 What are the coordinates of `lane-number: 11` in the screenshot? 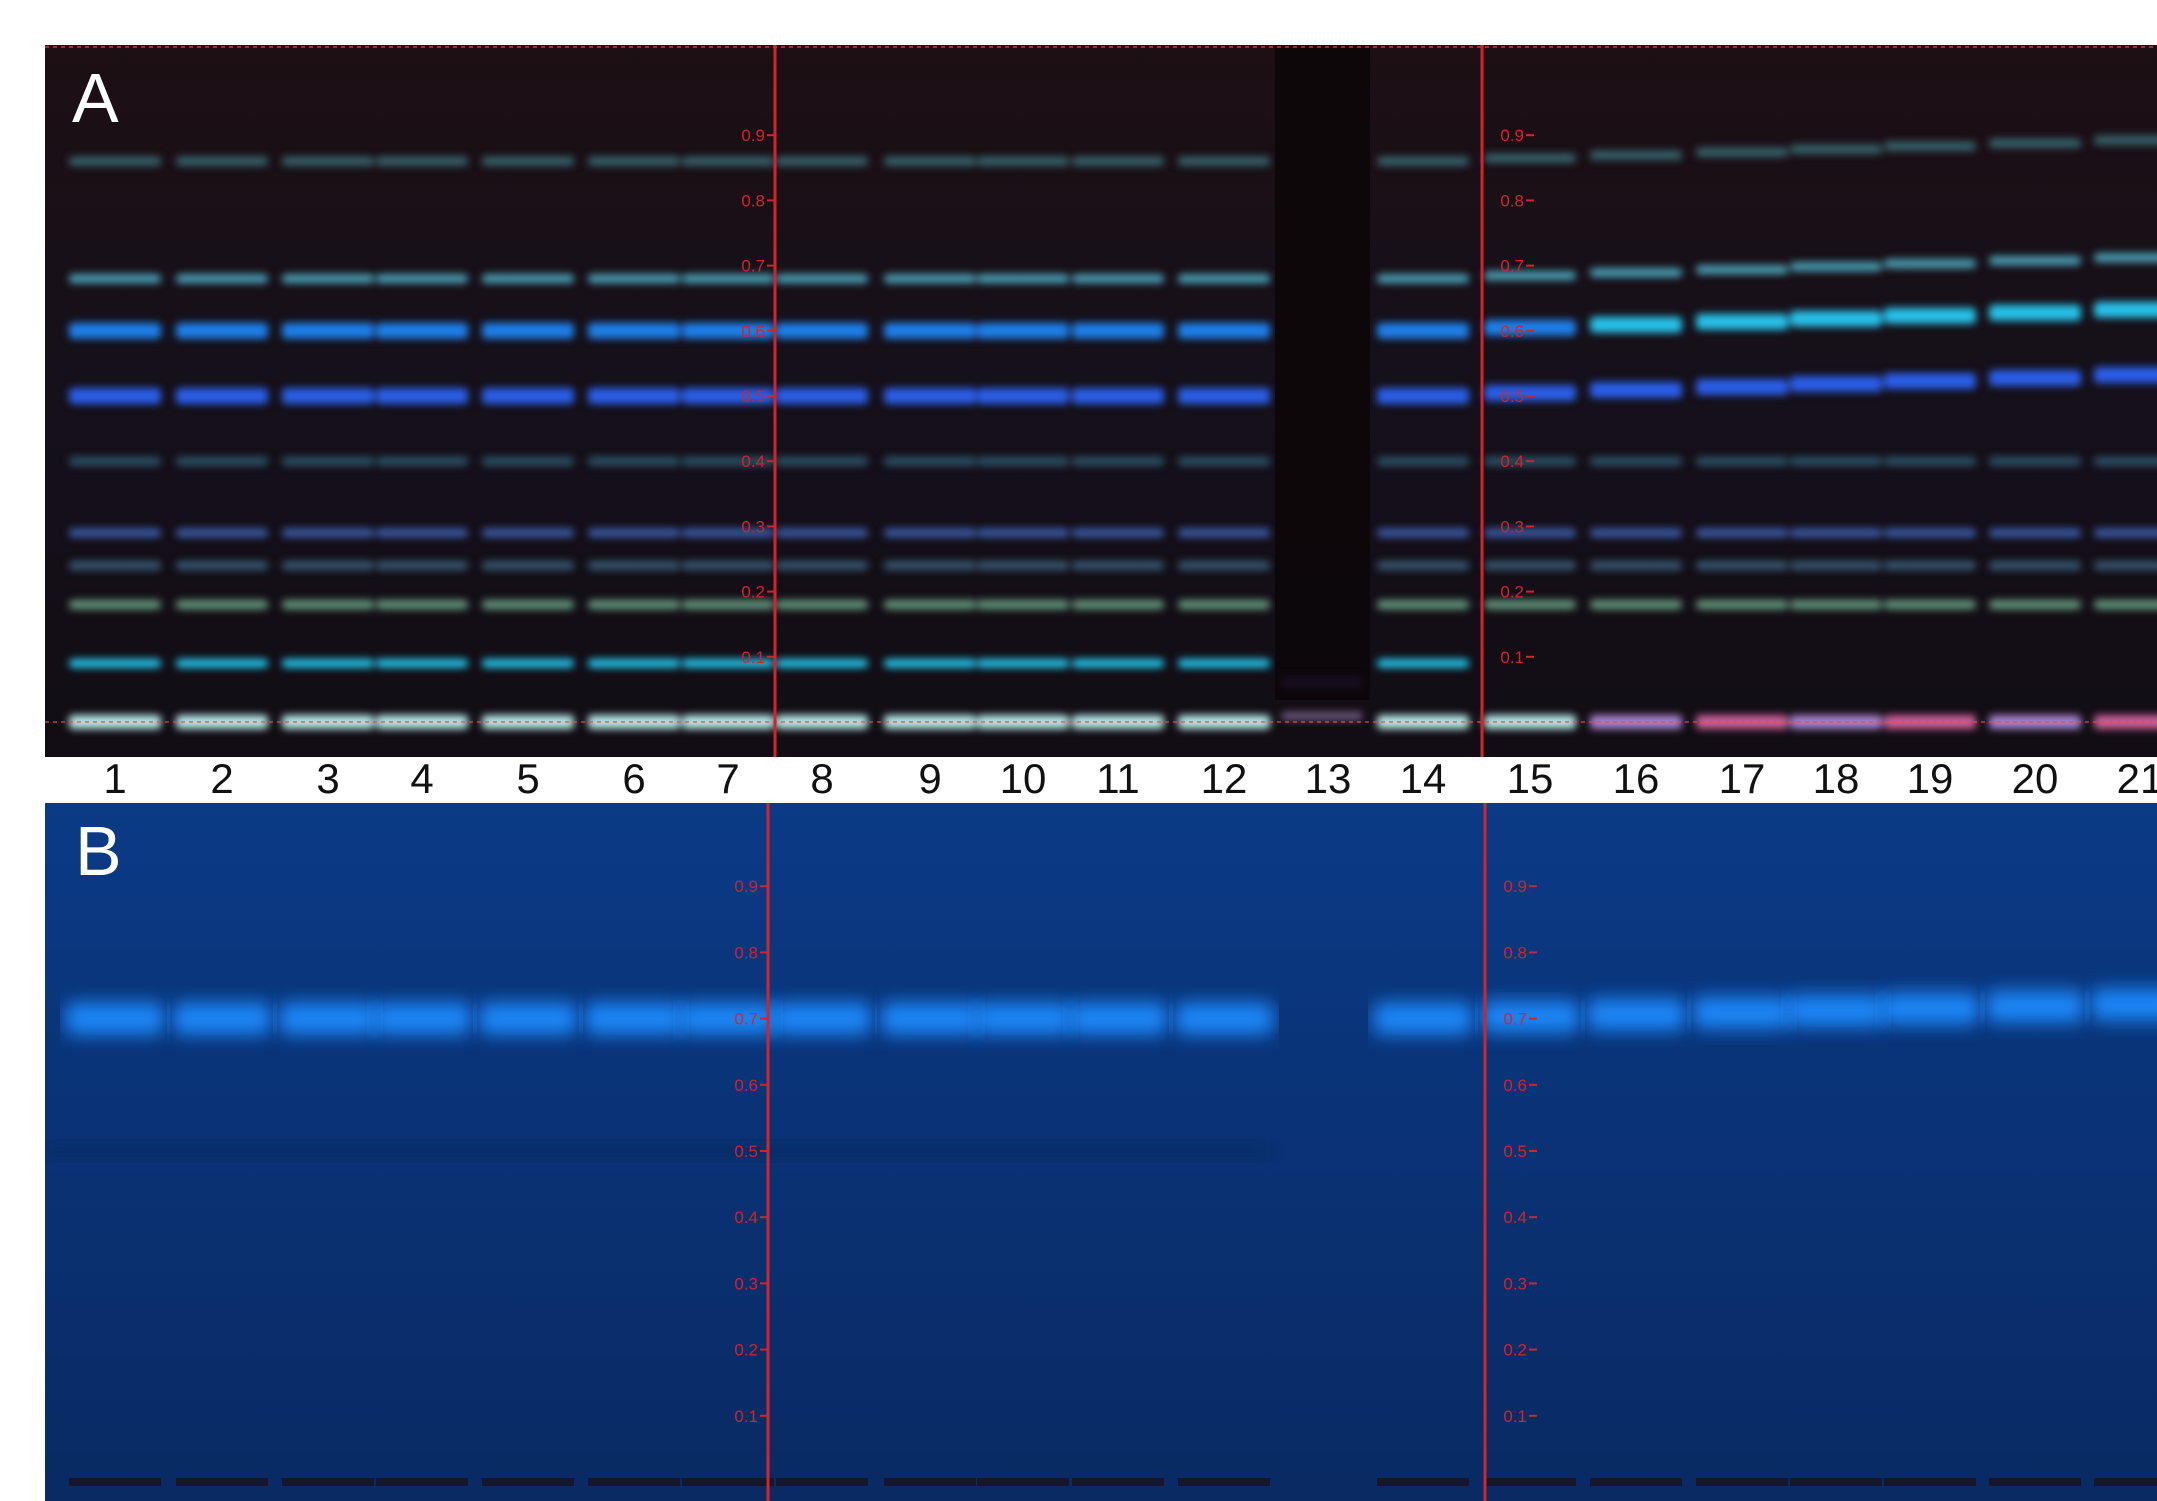 It's located at (1118, 778).